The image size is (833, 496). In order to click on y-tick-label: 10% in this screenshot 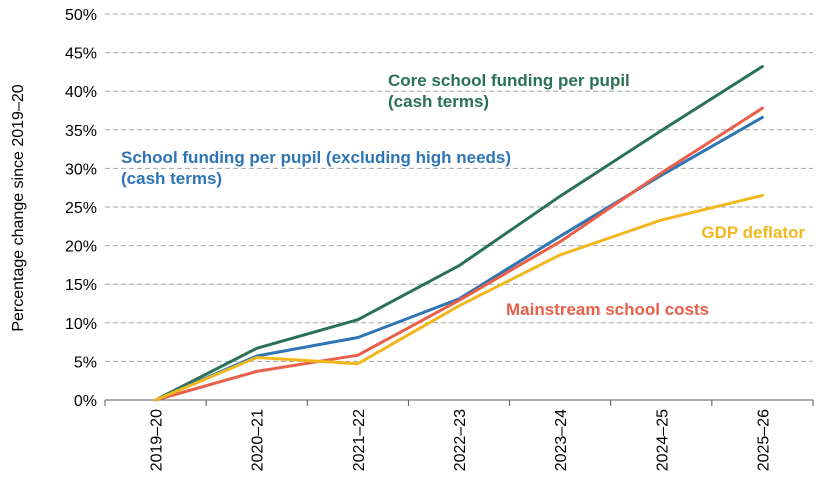, I will do `click(81, 324)`.